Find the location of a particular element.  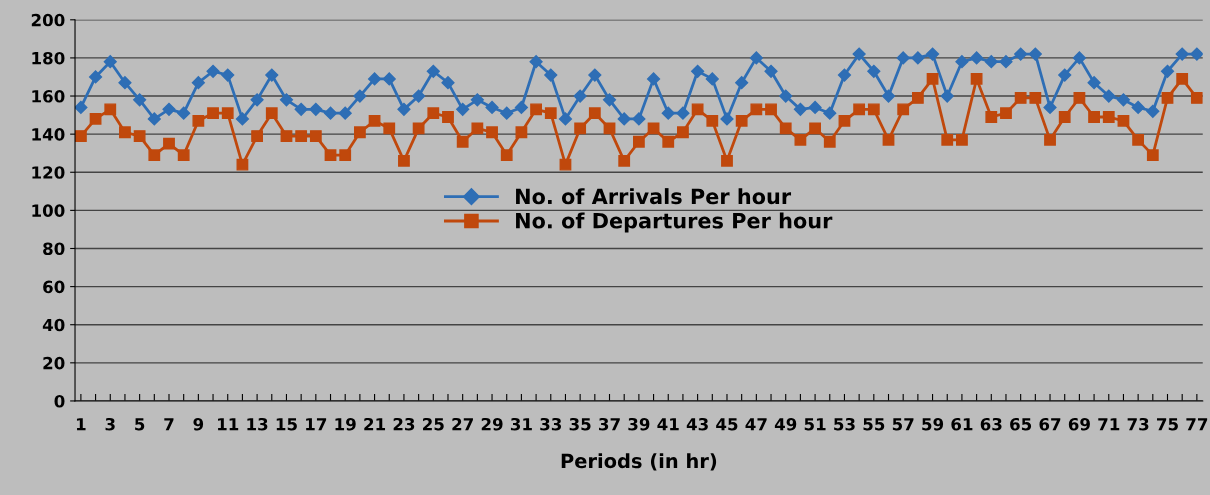

x-tick-label: 17 is located at coordinates (316, 424).